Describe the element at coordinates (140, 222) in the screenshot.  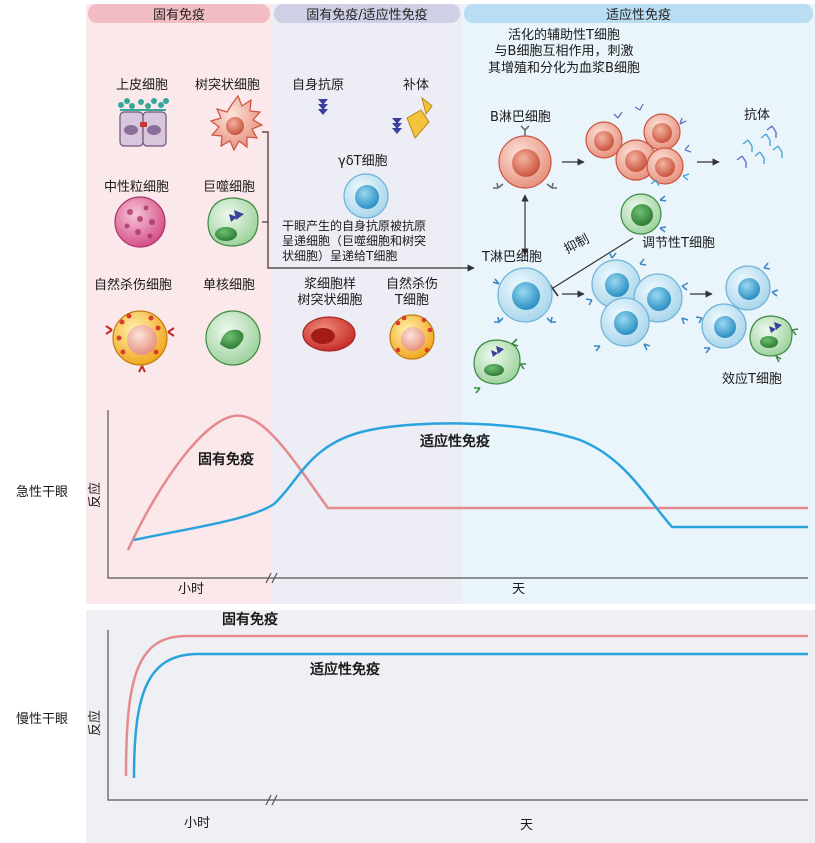
I see `neutrophil-icon` at that location.